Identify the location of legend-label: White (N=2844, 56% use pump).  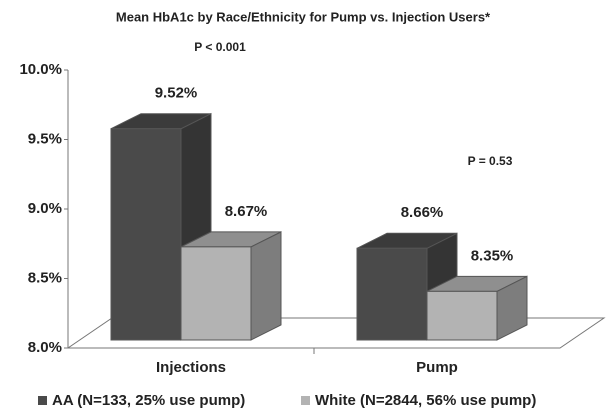
(425, 400).